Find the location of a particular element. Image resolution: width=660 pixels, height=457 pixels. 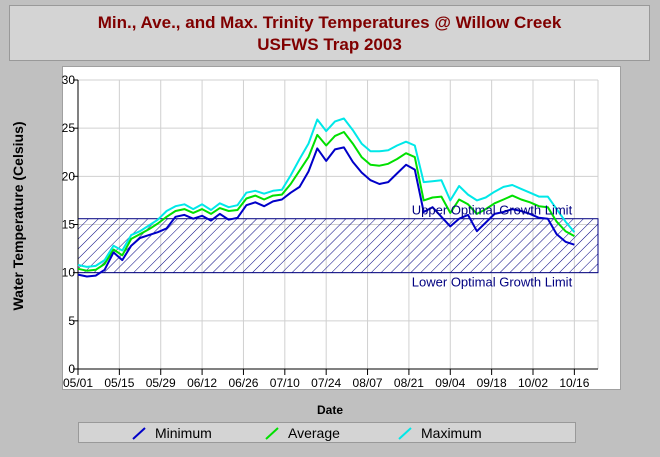

x-tick-label: 06/12 is located at coordinates (202, 383).